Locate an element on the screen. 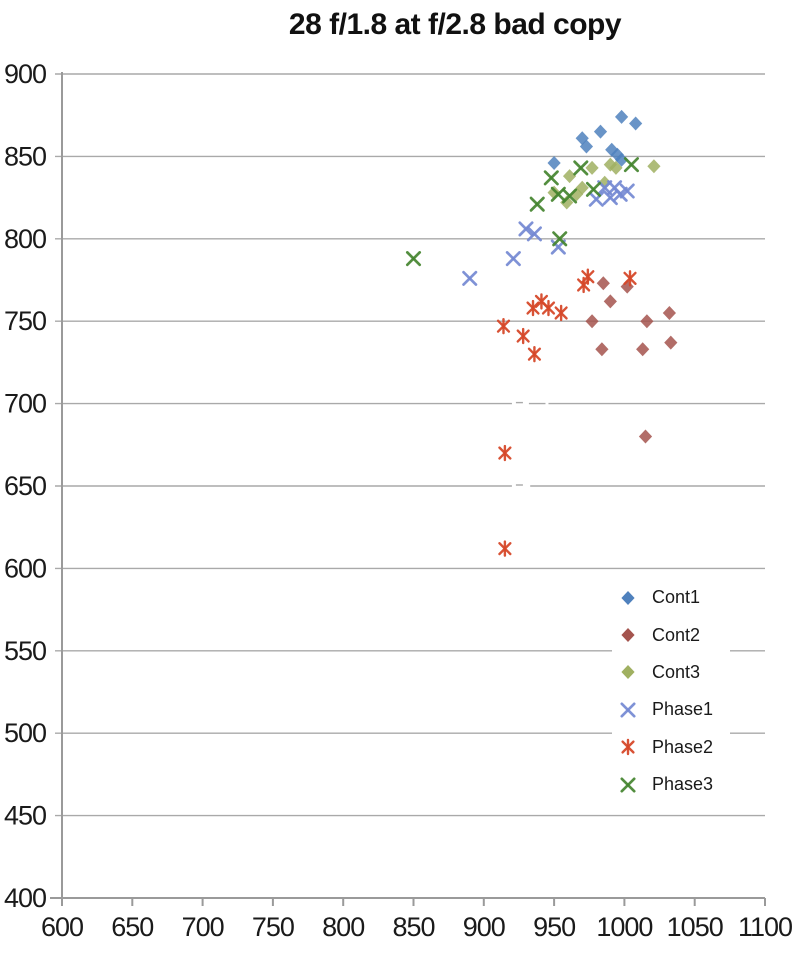  legend-marker-Phase1 is located at coordinates (628, 710).